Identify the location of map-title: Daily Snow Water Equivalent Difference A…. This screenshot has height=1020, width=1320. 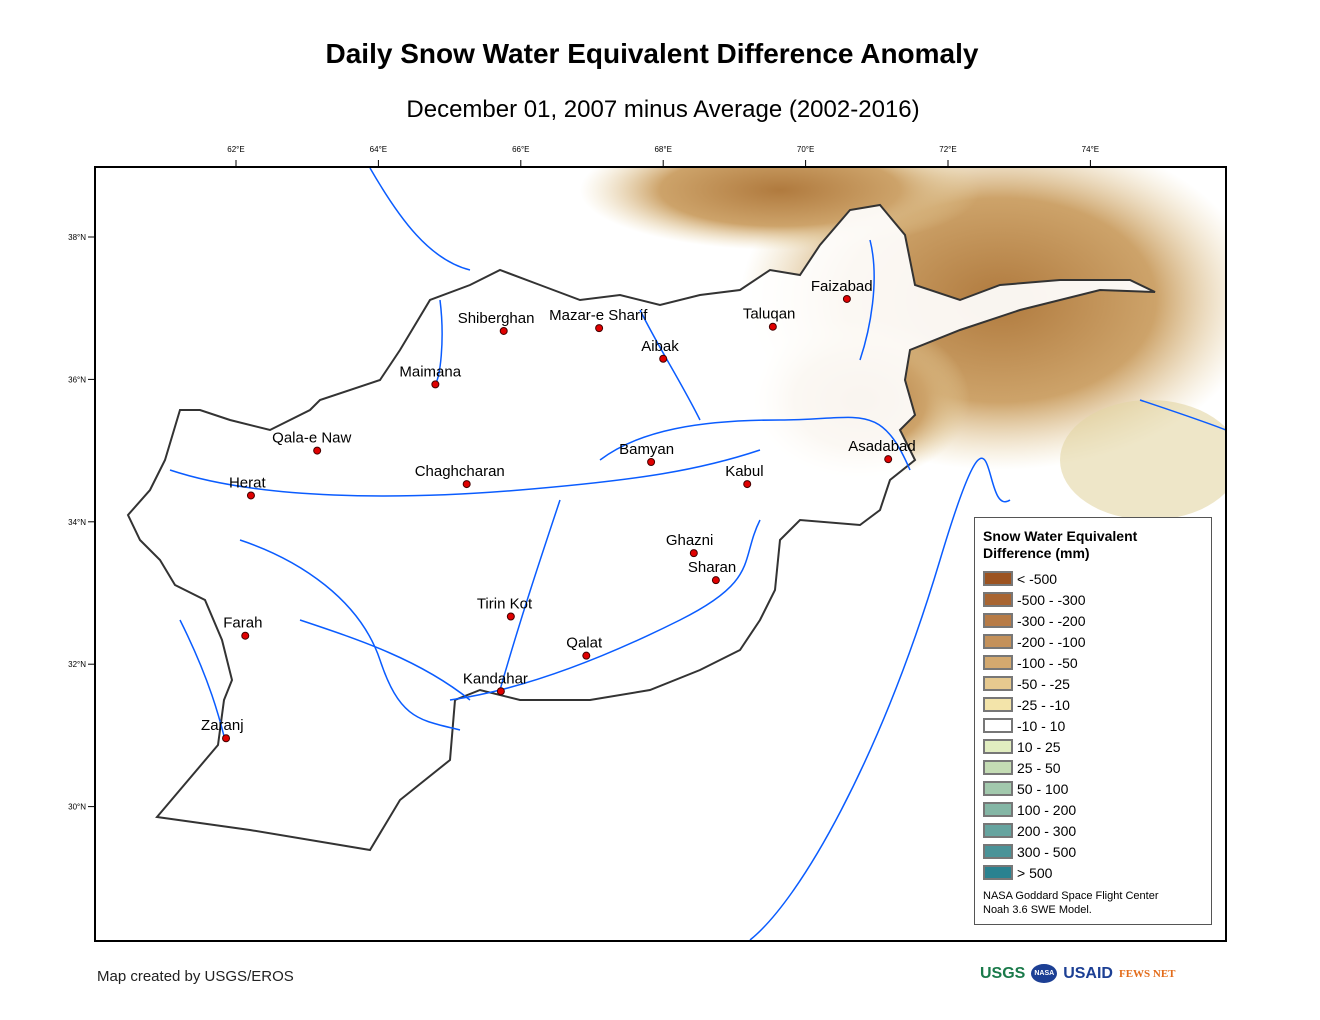
(652, 53).